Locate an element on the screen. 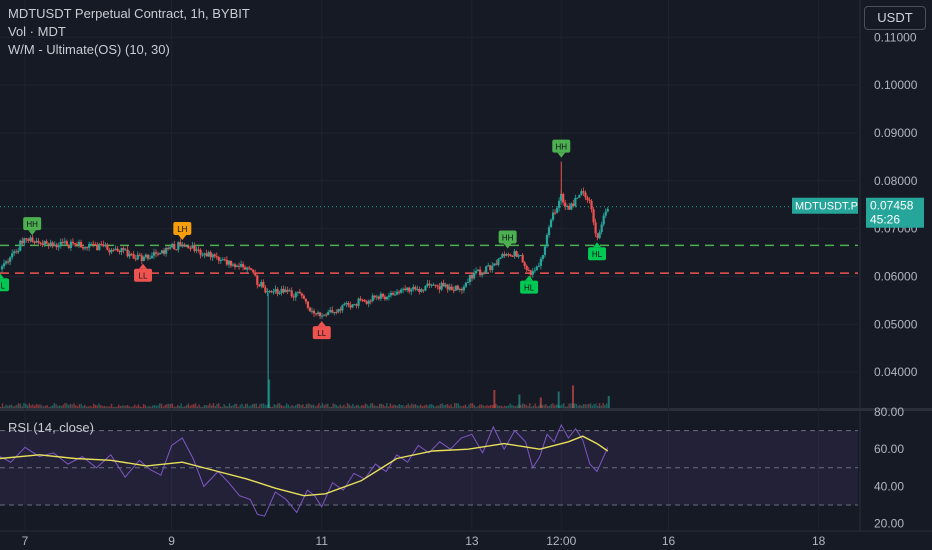 Image resolution: width=932 pixels, height=550 pixels. pivot-label-box is located at coordinates (561, 146).